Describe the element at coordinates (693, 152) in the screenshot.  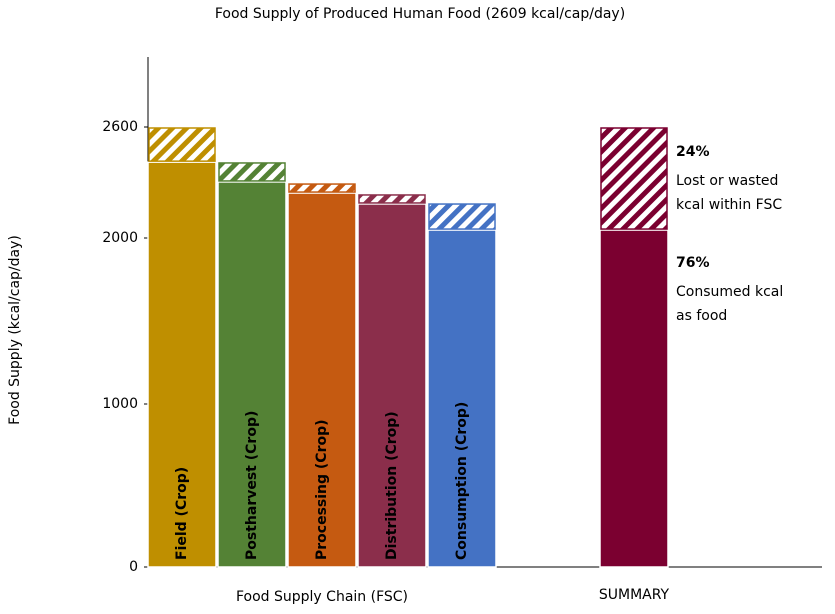
I see `annotation-percent: 24%` at that location.